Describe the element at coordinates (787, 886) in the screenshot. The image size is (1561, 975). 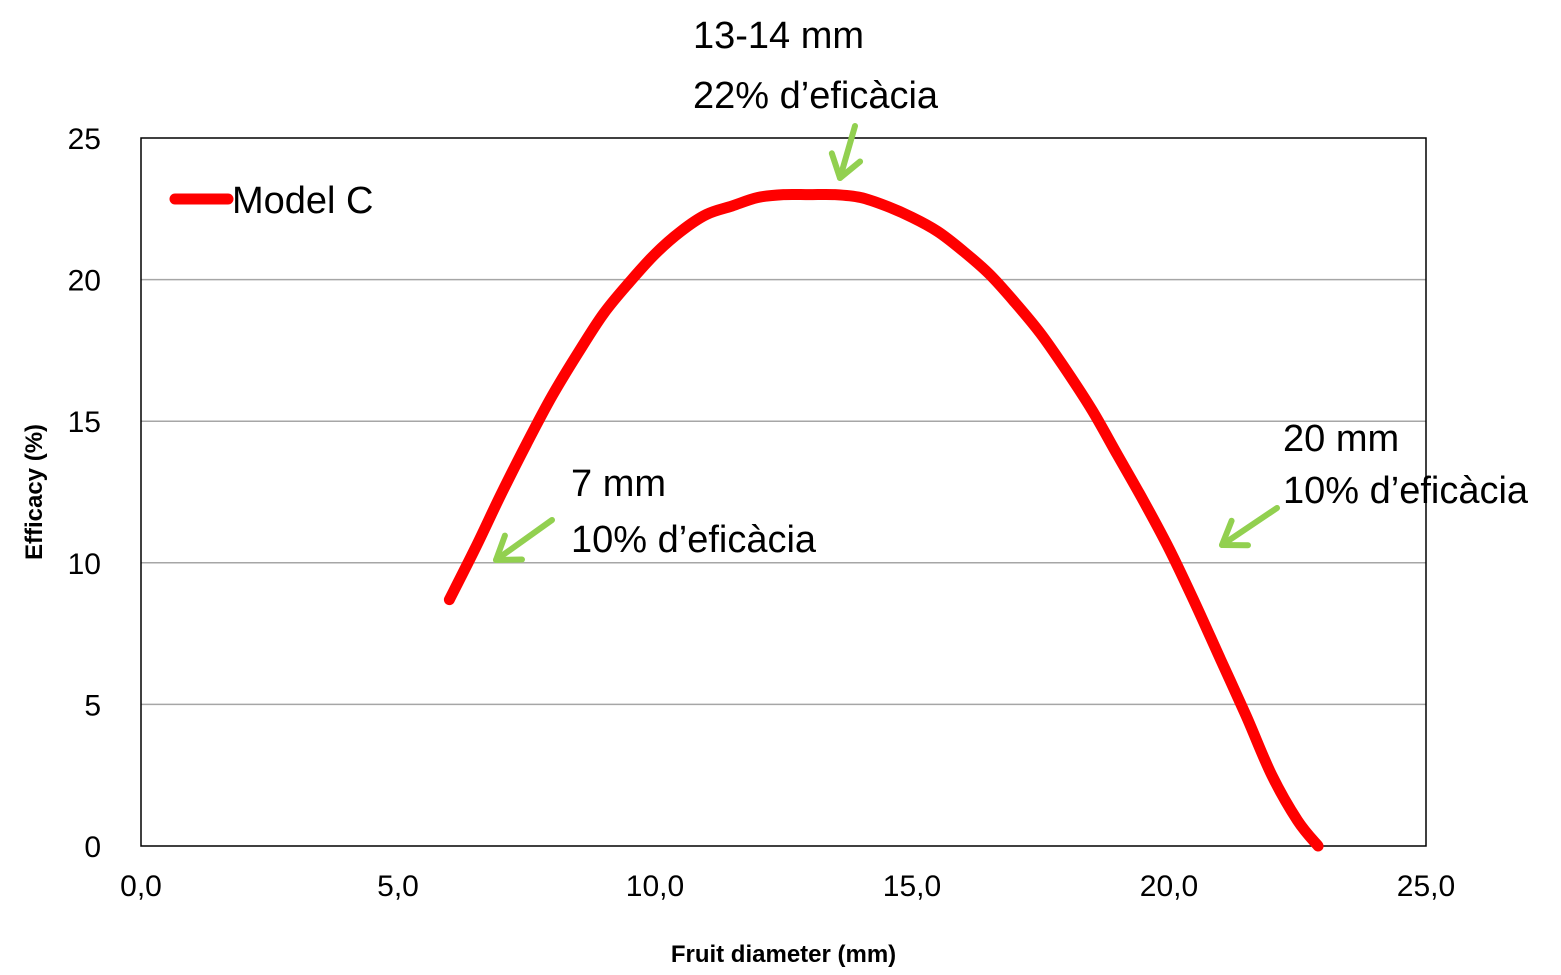
I see `x-axis: 0,0 5,0 10,0 15,0 20,0 25,0` at that location.